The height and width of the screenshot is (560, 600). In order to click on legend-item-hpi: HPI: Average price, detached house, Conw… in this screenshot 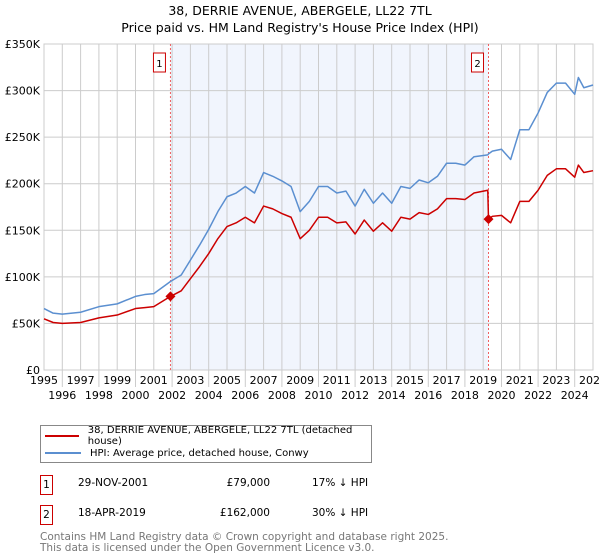, I will do `click(177, 453)`.